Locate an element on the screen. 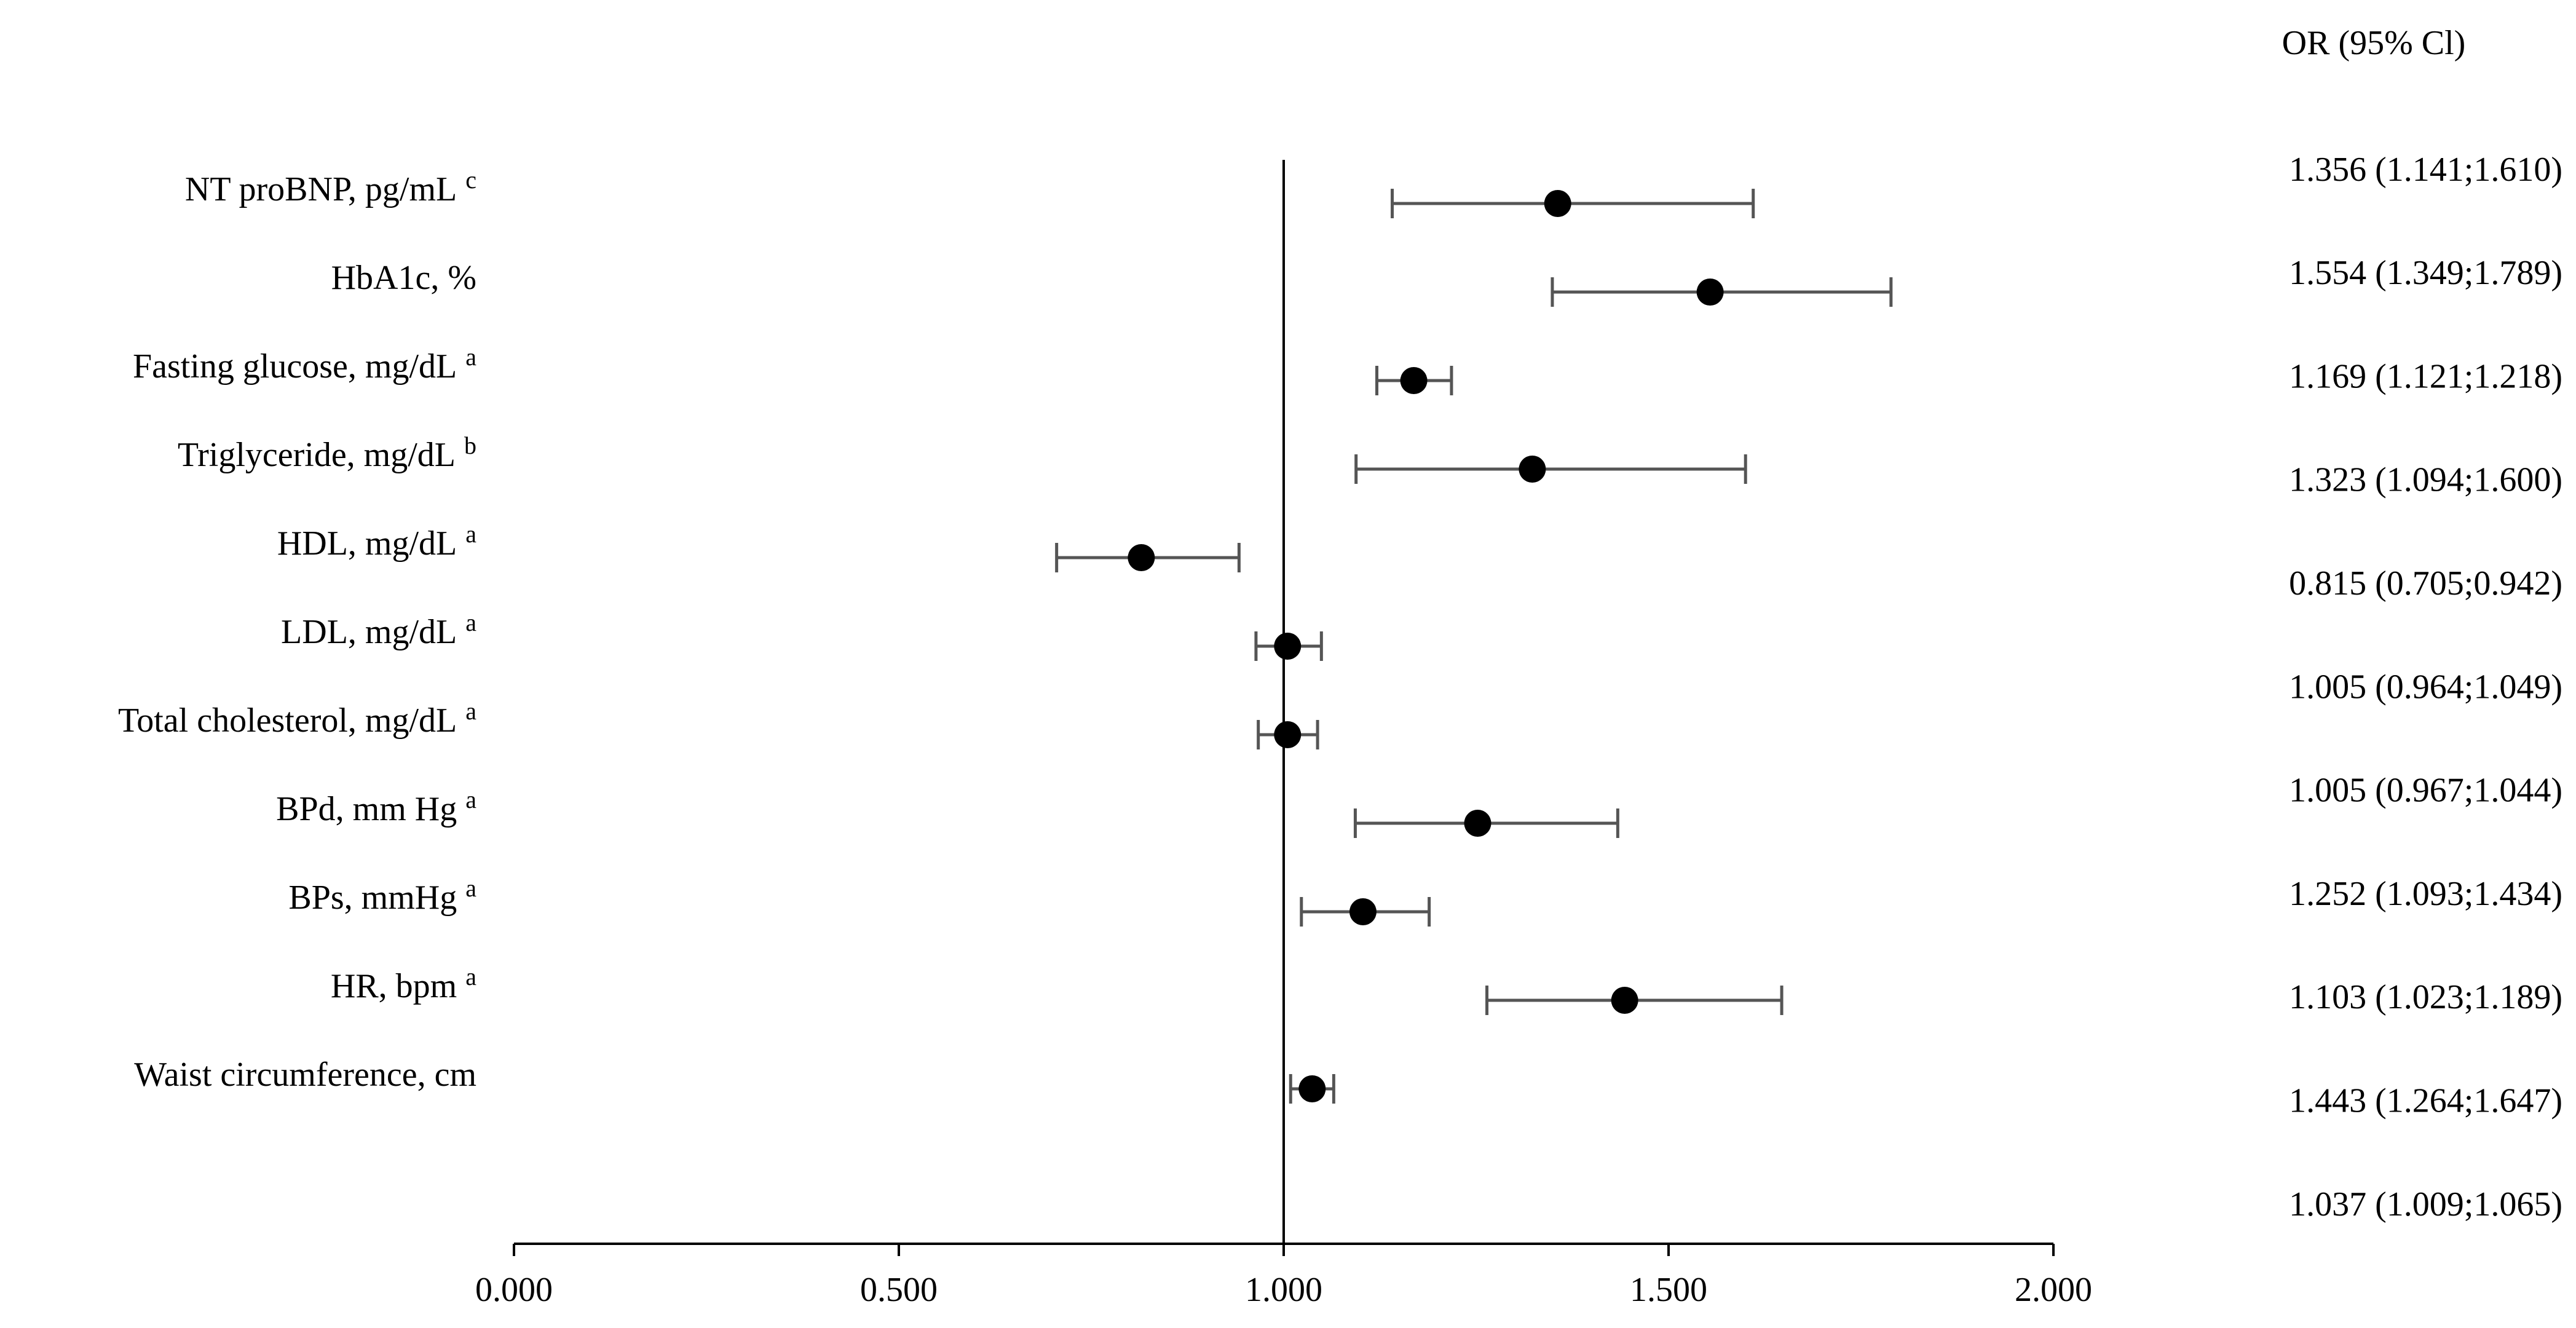 The width and height of the screenshot is (2576, 1328). column-header: OR (95% Cl) is located at coordinates (2374, 43).